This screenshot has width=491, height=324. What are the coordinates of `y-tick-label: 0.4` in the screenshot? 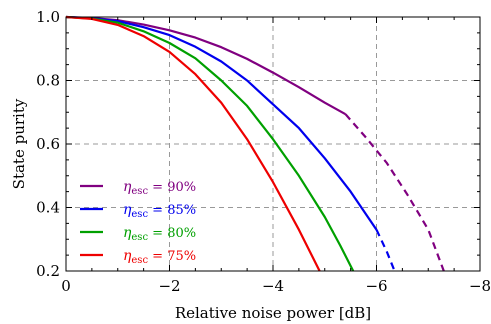 It's located at (48, 208).